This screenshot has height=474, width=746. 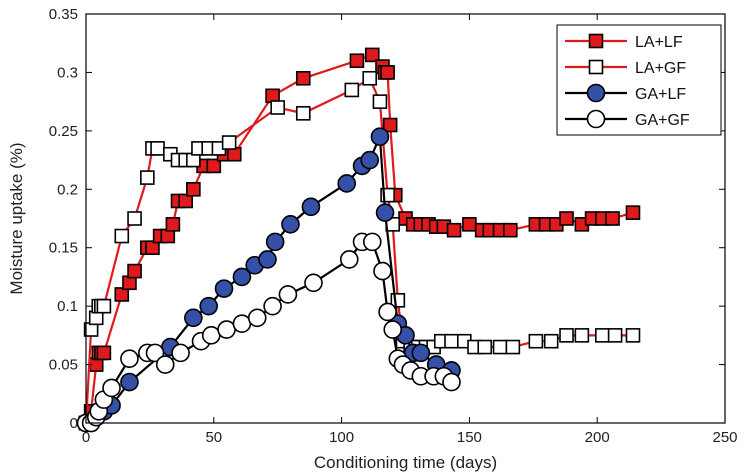 I want to click on y-tick-label: 0.1, so click(x=67, y=306).